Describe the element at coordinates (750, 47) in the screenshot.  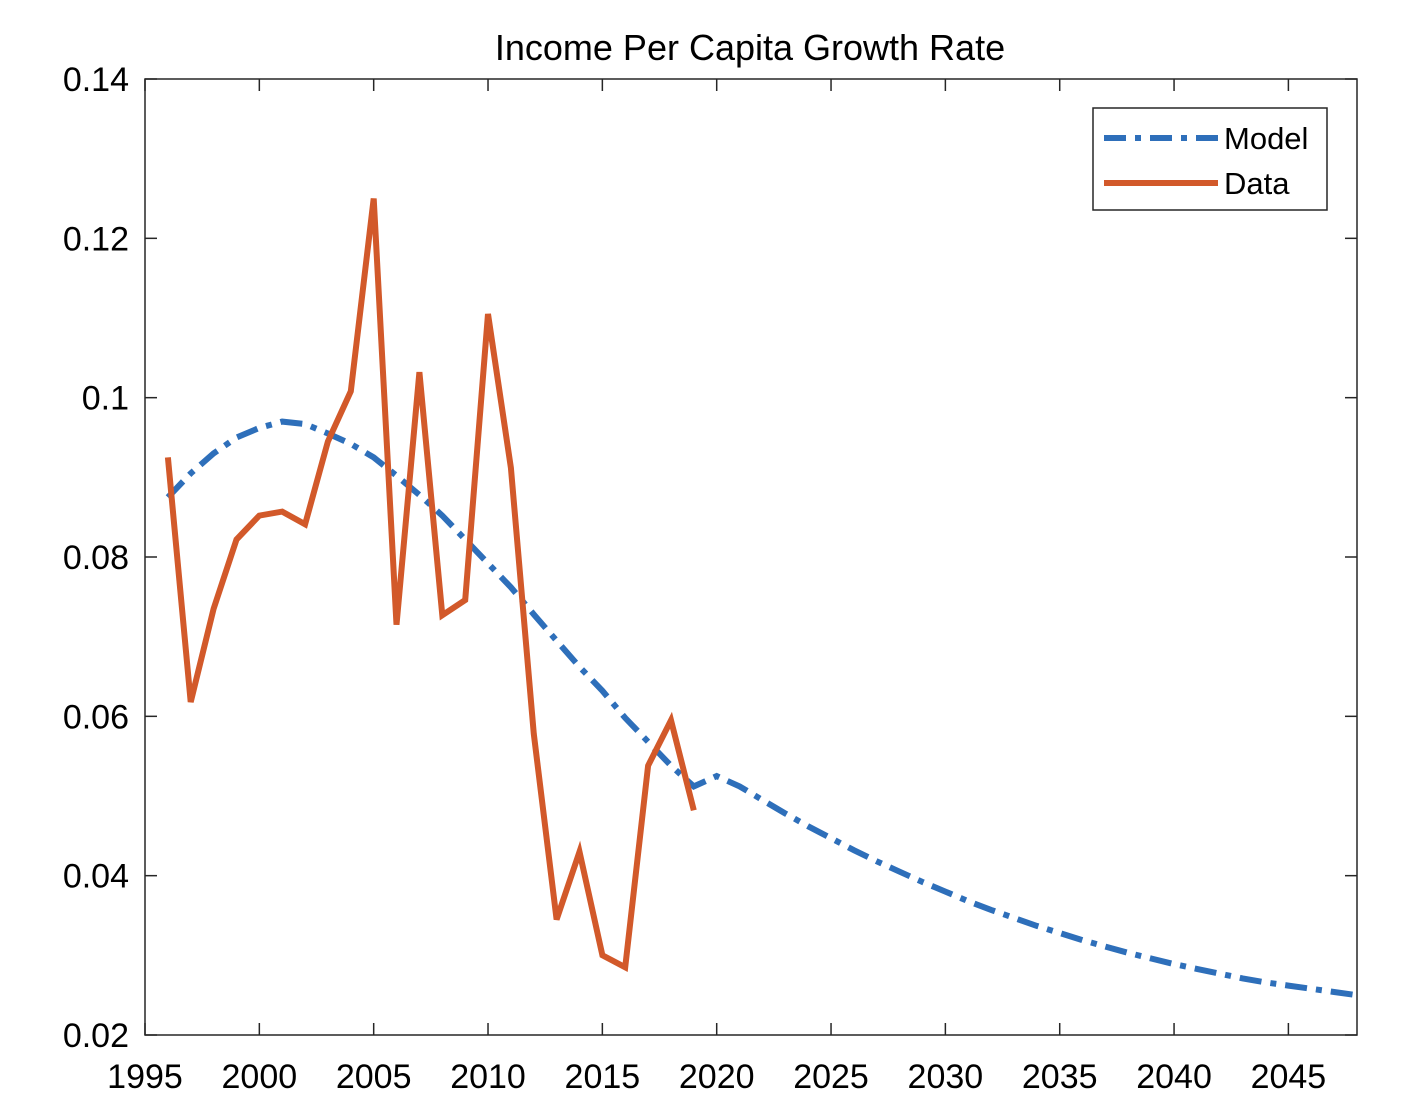
I see `chart-title: Income Per Capita Growth Rate` at that location.